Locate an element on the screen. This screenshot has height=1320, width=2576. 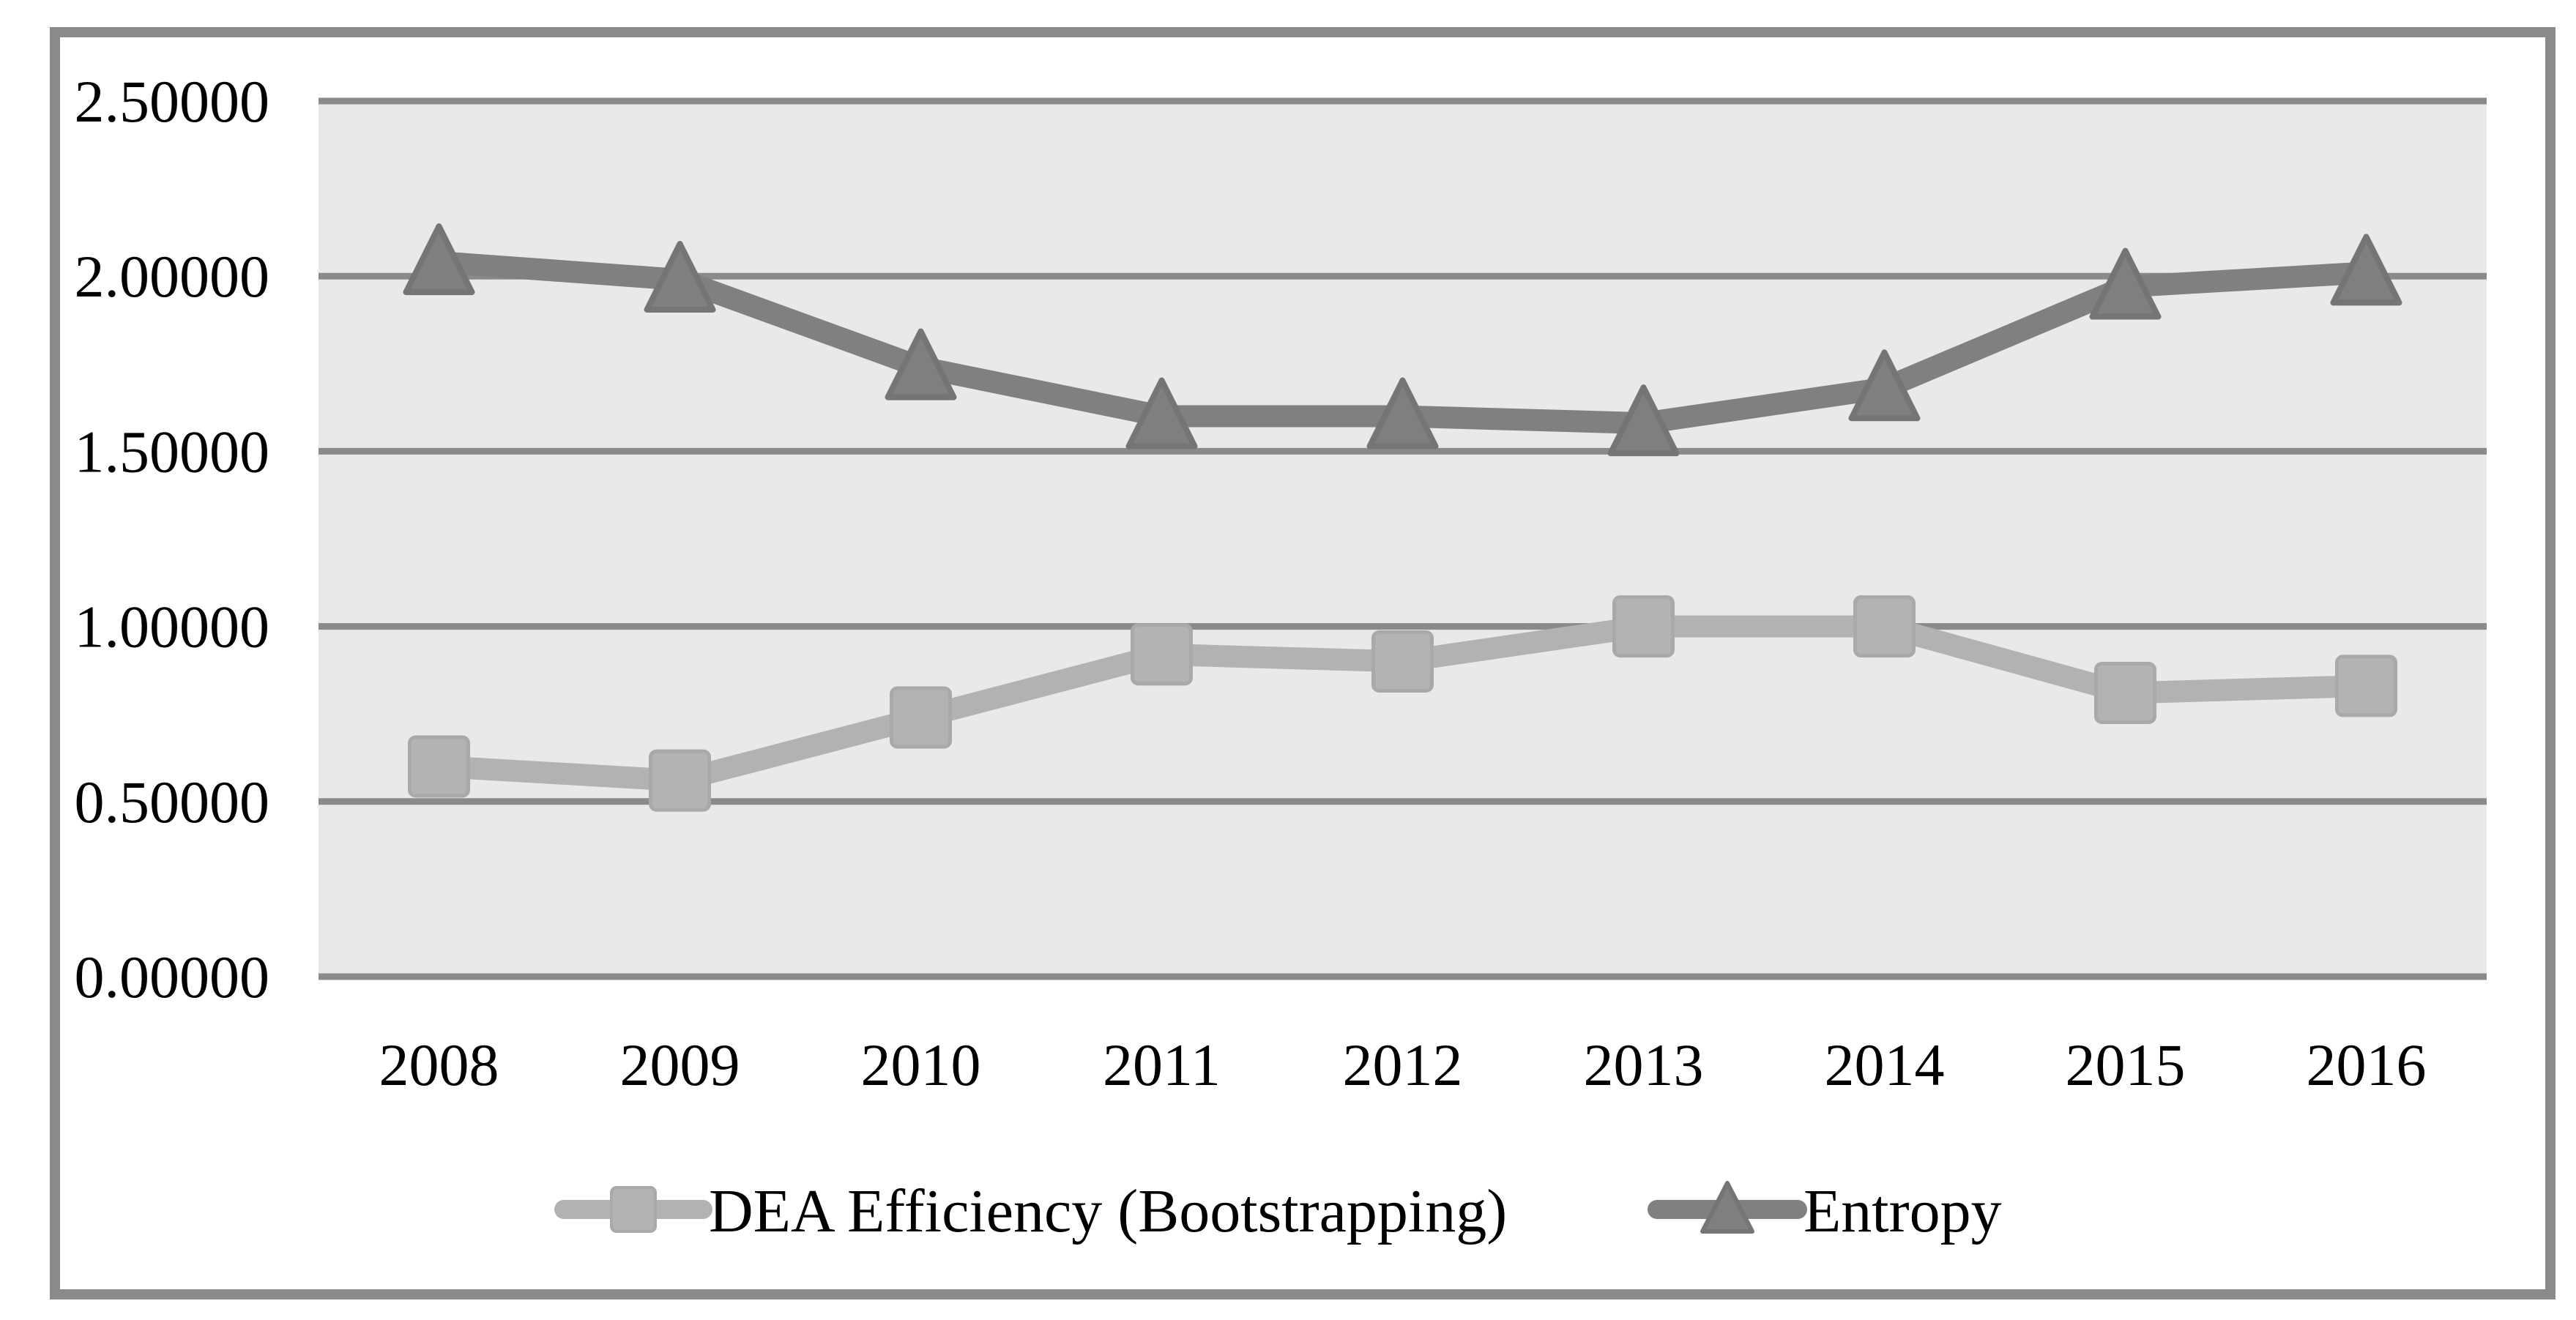
x-axis-tick-label: 2012 is located at coordinates (1403, 1065).